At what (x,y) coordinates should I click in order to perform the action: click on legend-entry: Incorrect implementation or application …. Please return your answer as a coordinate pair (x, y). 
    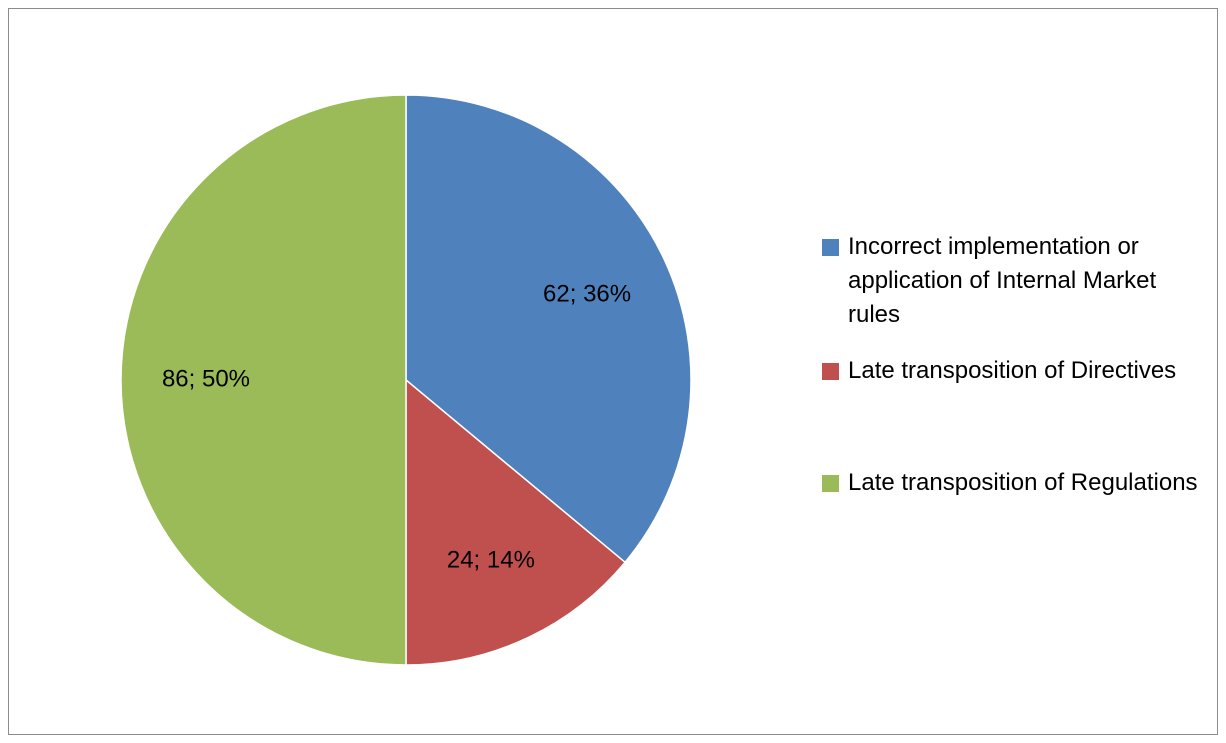
    Looking at the image, I should click on (1012, 281).